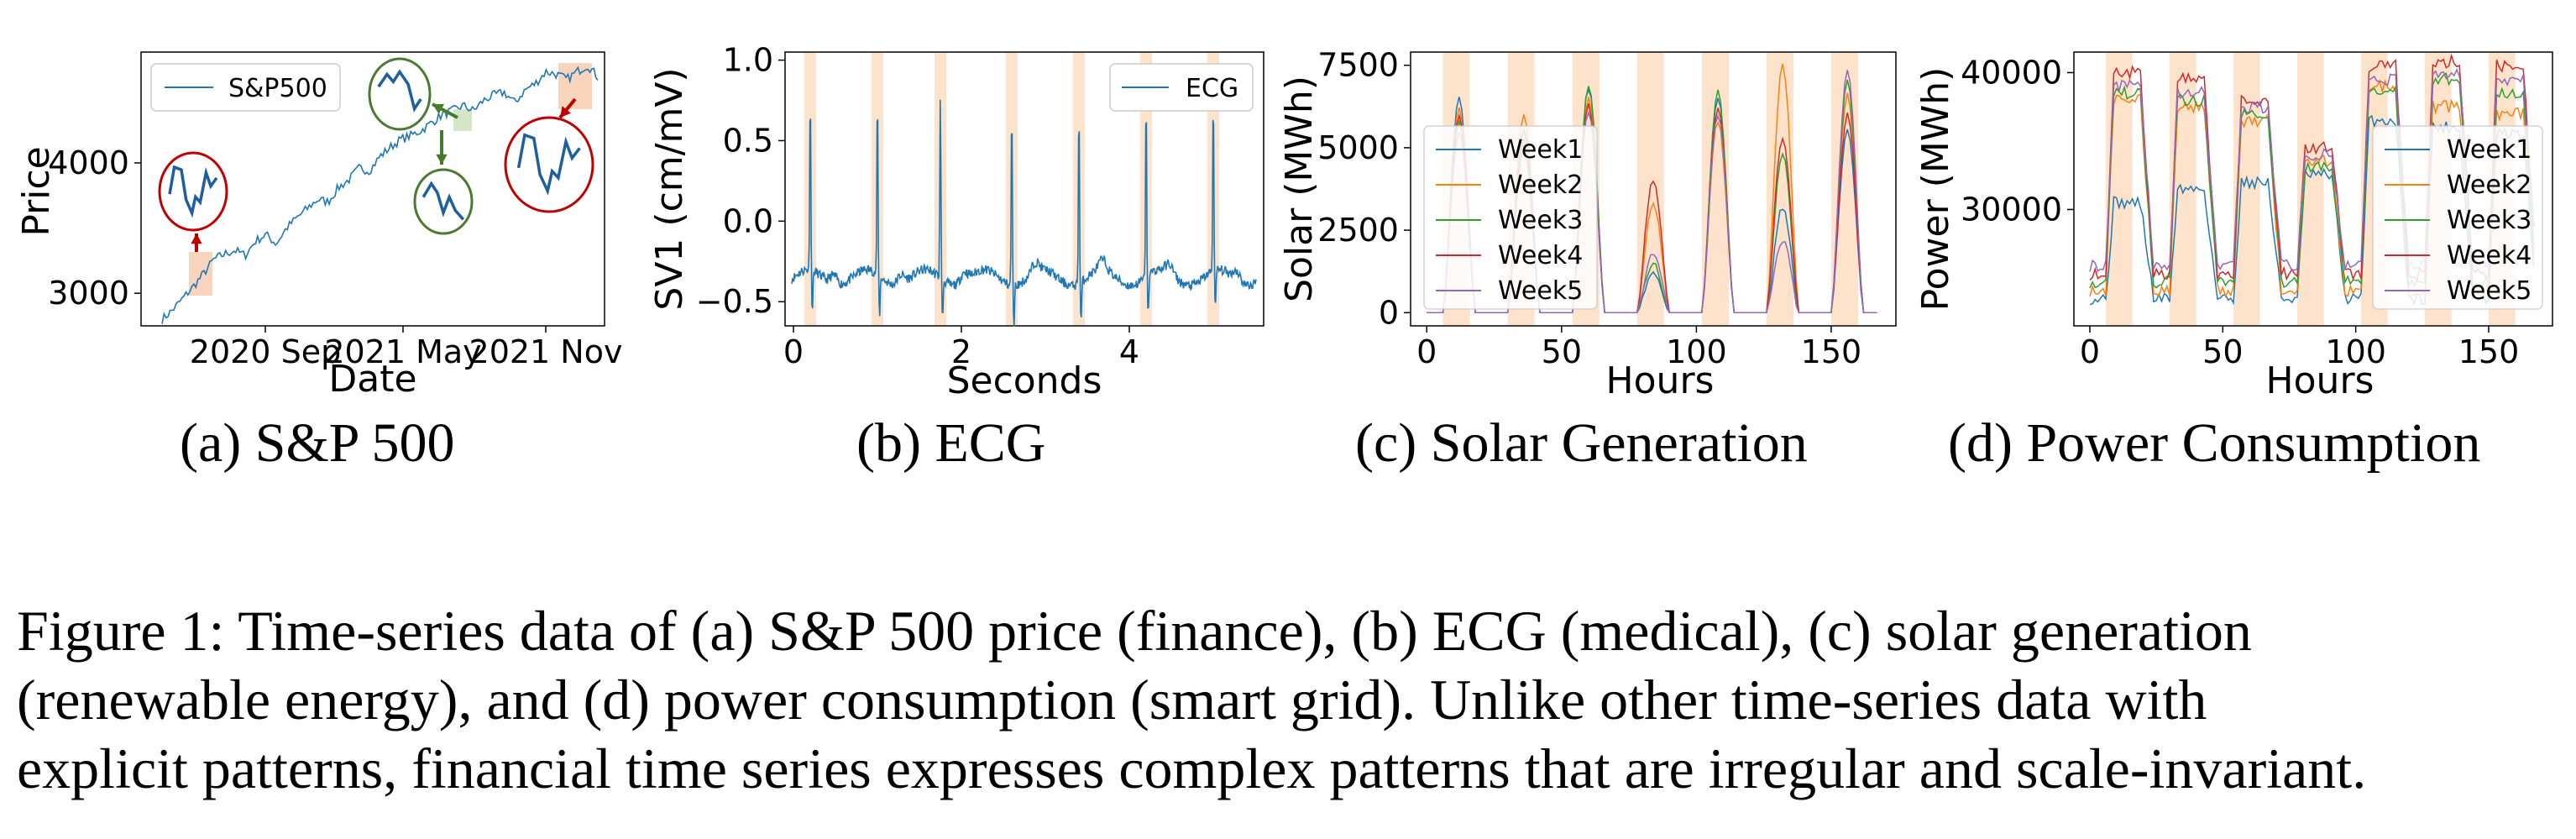  I want to click on zoom-circle-a-1-pattern, so click(193, 191).